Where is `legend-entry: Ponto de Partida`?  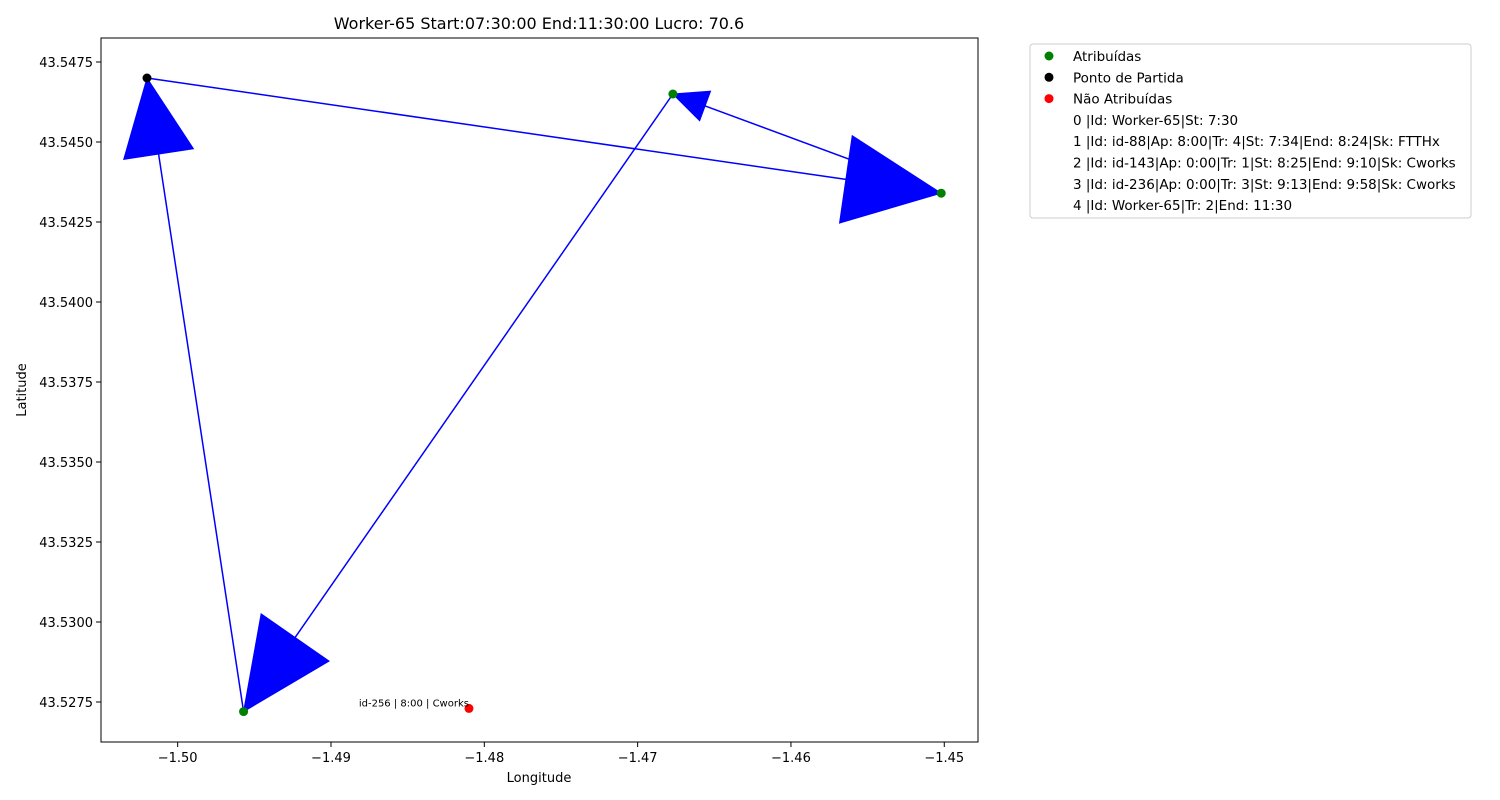
legend-entry: Ponto de Partida is located at coordinates (1128, 78).